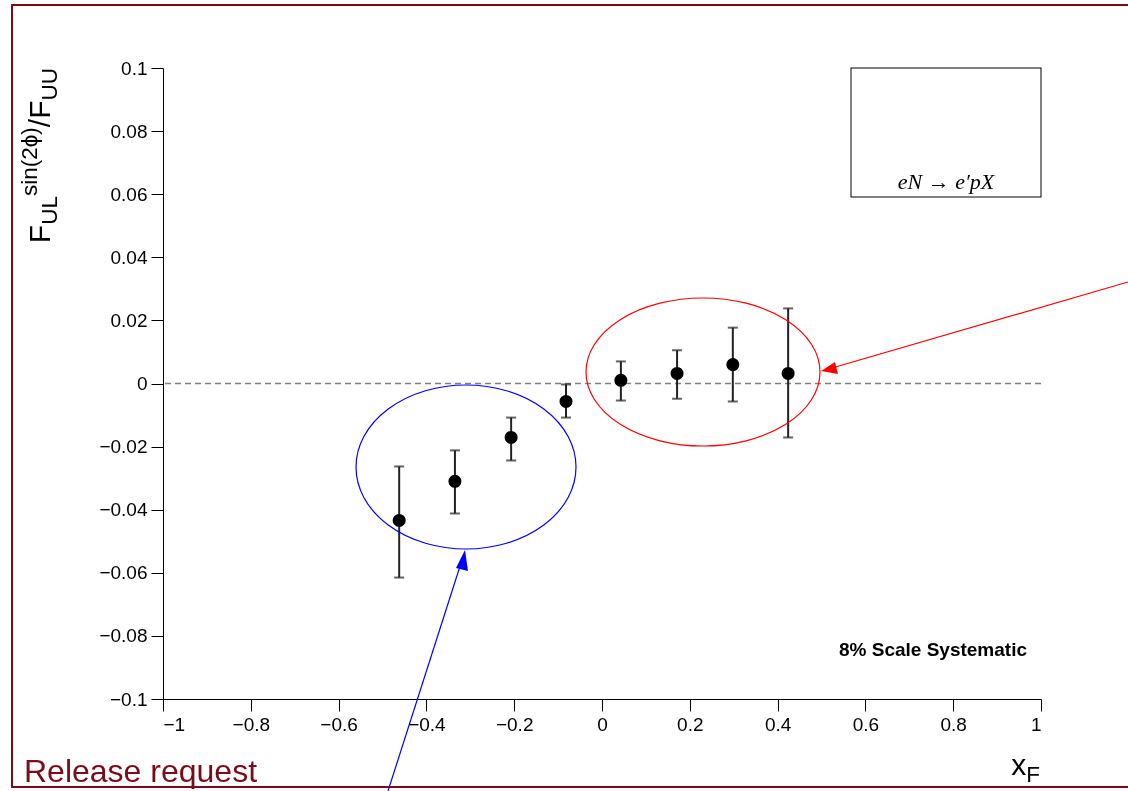  Describe the element at coordinates (866, 724) in the screenshot. I see `x-tick-label: 0.6` at that location.